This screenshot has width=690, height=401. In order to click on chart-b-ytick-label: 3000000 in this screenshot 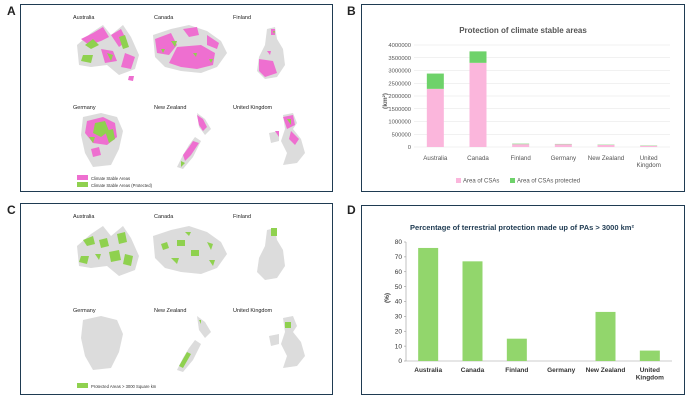, I will do `click(399, 72)`.